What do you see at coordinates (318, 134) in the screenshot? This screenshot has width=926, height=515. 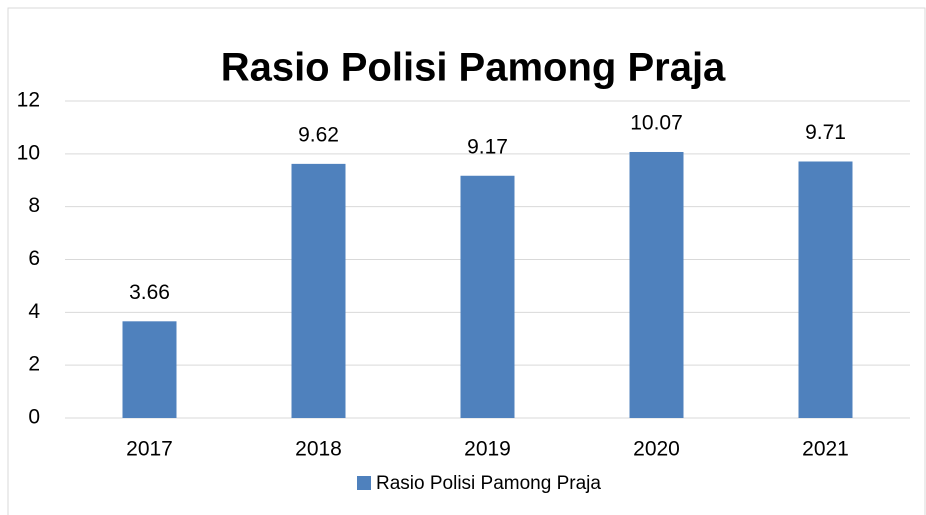 I see `data-label: 9.62` at bounding box center [318, 134].